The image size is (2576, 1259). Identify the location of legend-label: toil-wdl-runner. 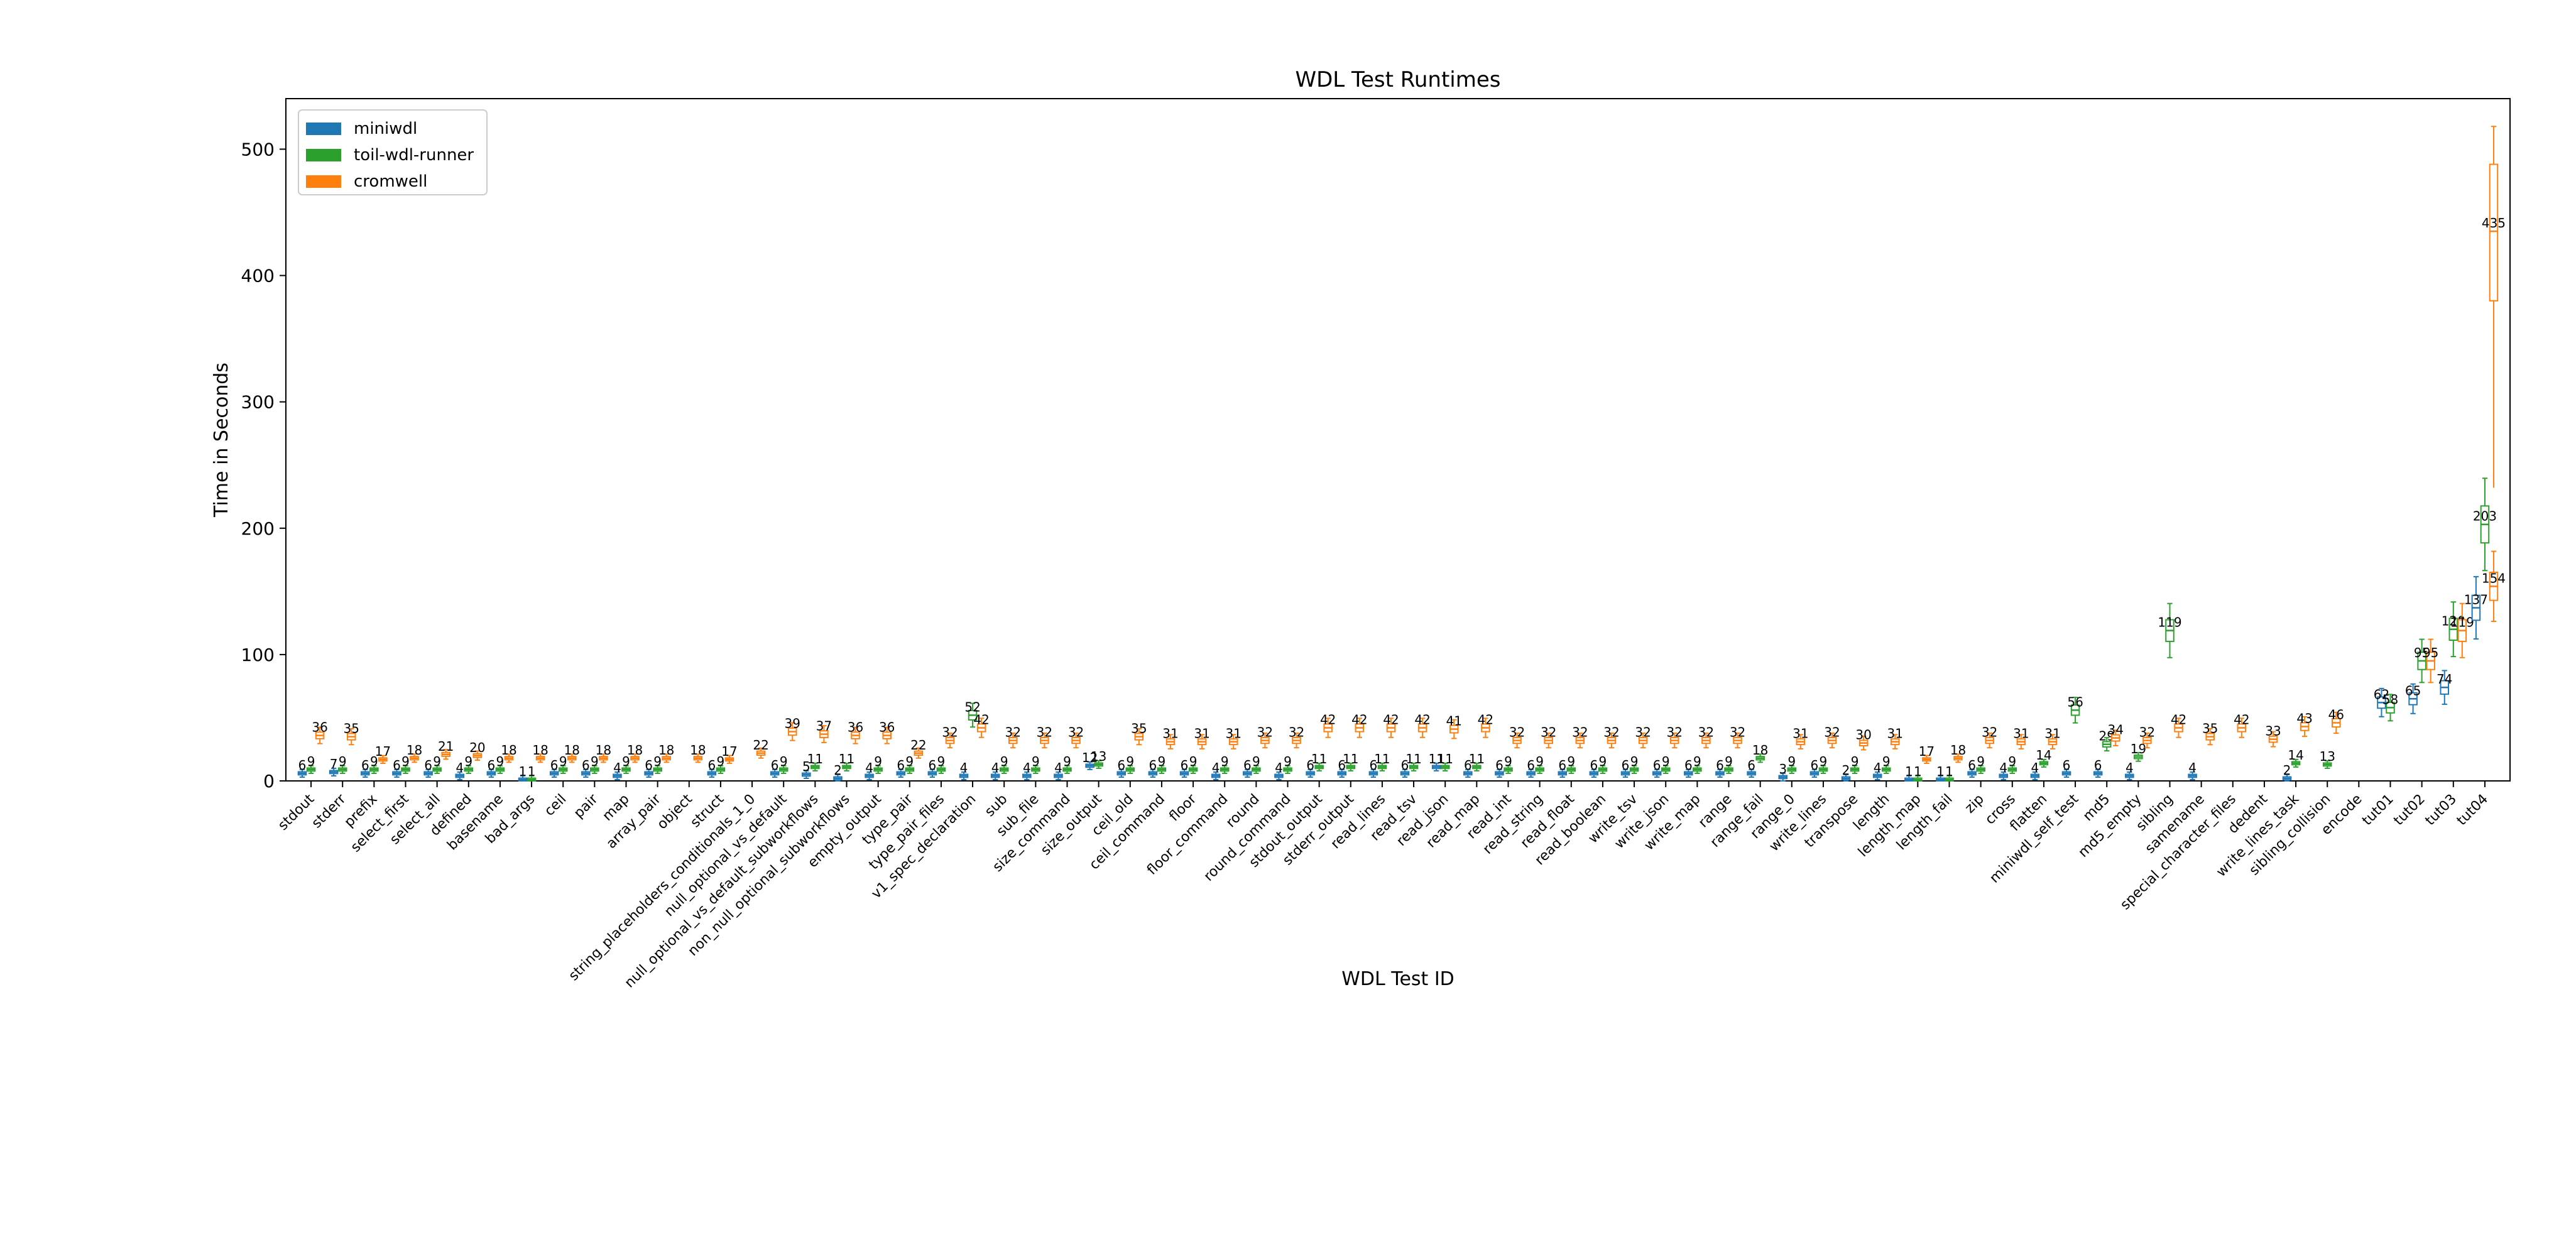
(414, 155).